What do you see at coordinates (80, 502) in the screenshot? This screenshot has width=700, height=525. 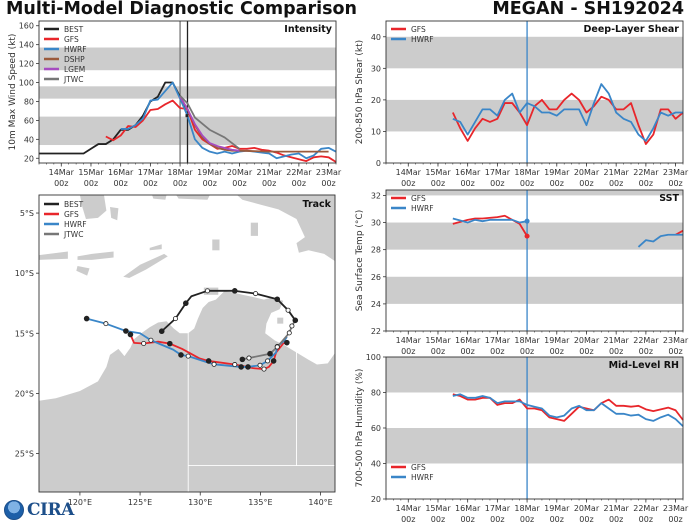 I see `lon-tick-label: 120°E` at bounding box center [80, 502].